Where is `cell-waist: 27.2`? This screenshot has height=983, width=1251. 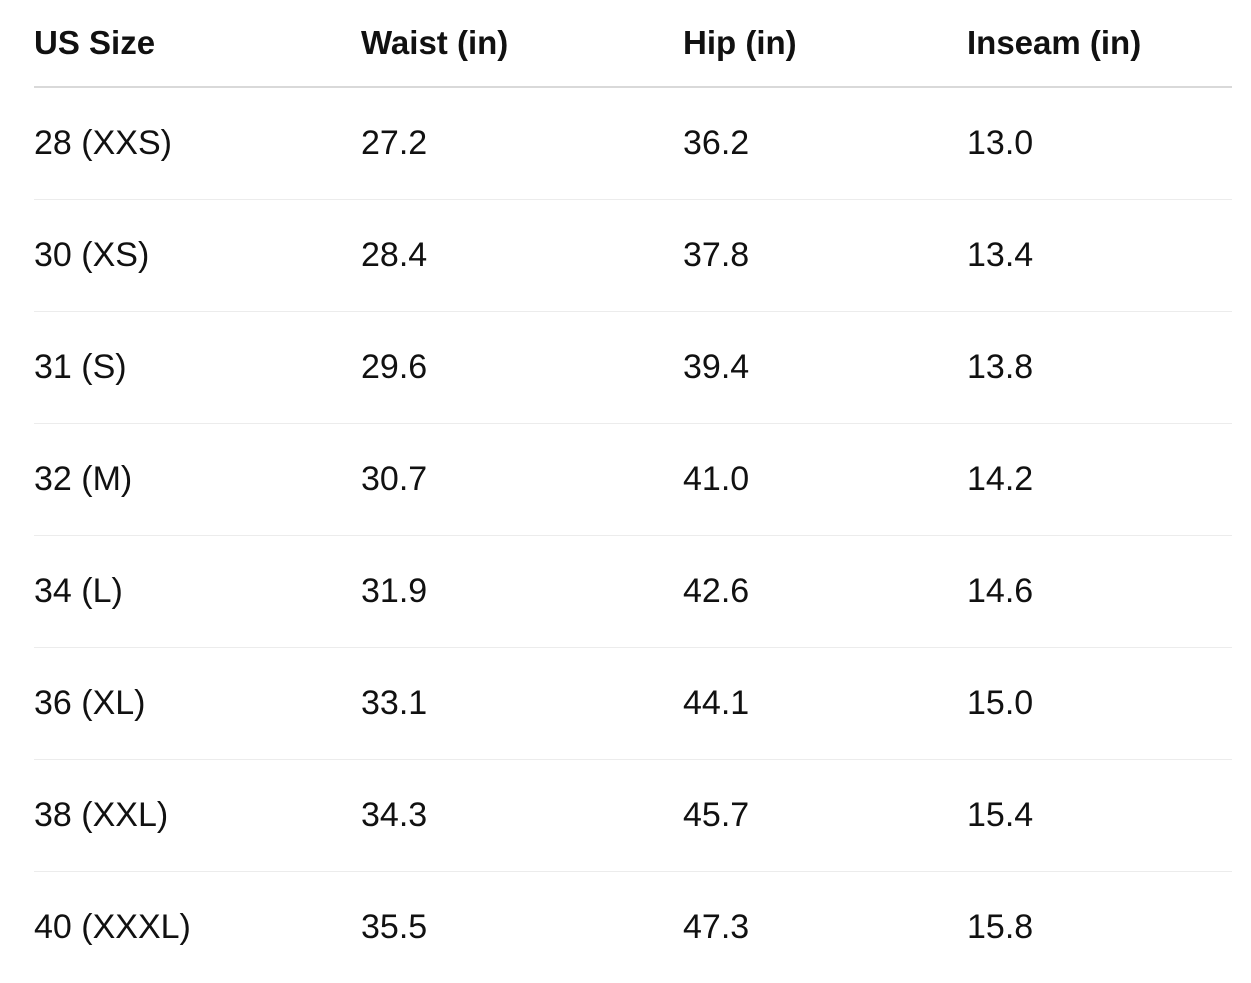
cell-waist: 27.2 is located at coordinates (522, 143).